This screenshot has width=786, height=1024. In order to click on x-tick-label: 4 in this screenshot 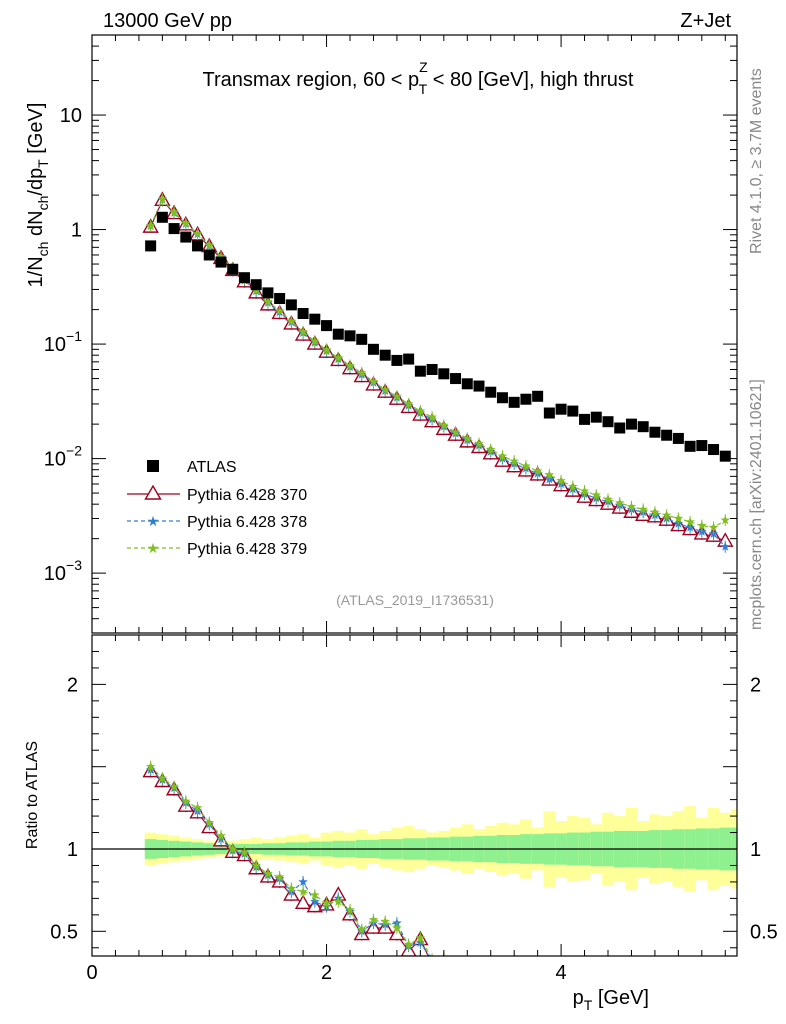, I will do `click(561, 973)`.